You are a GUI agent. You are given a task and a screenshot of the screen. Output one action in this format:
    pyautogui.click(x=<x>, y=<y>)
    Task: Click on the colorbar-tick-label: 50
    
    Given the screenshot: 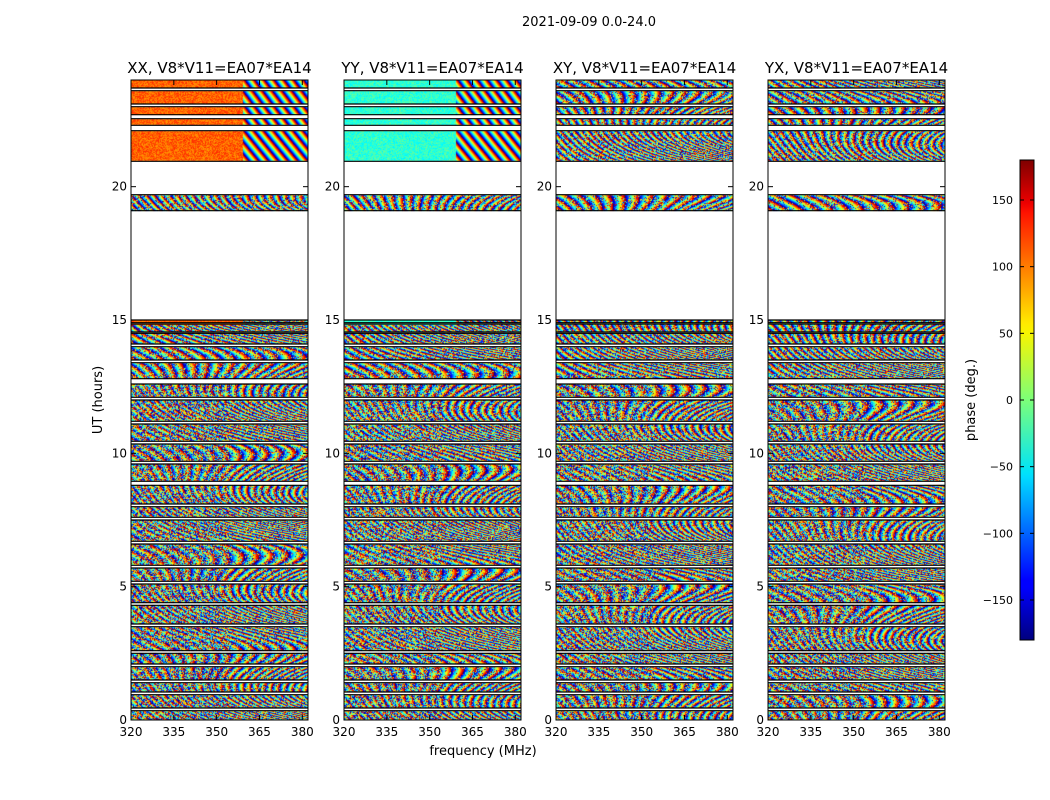 What is the action you would take?
    pyautogui.click(x=1006, y=333)
    